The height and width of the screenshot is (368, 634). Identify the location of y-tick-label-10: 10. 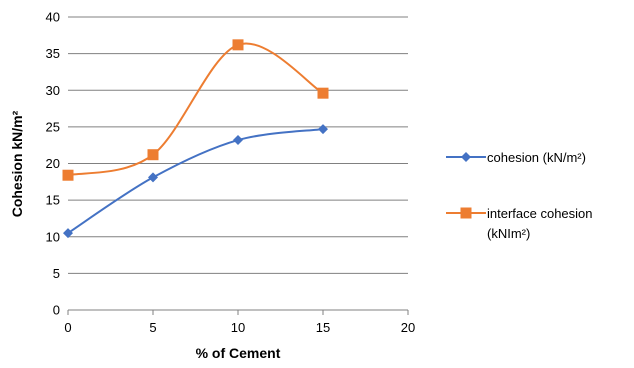
(53, 236).